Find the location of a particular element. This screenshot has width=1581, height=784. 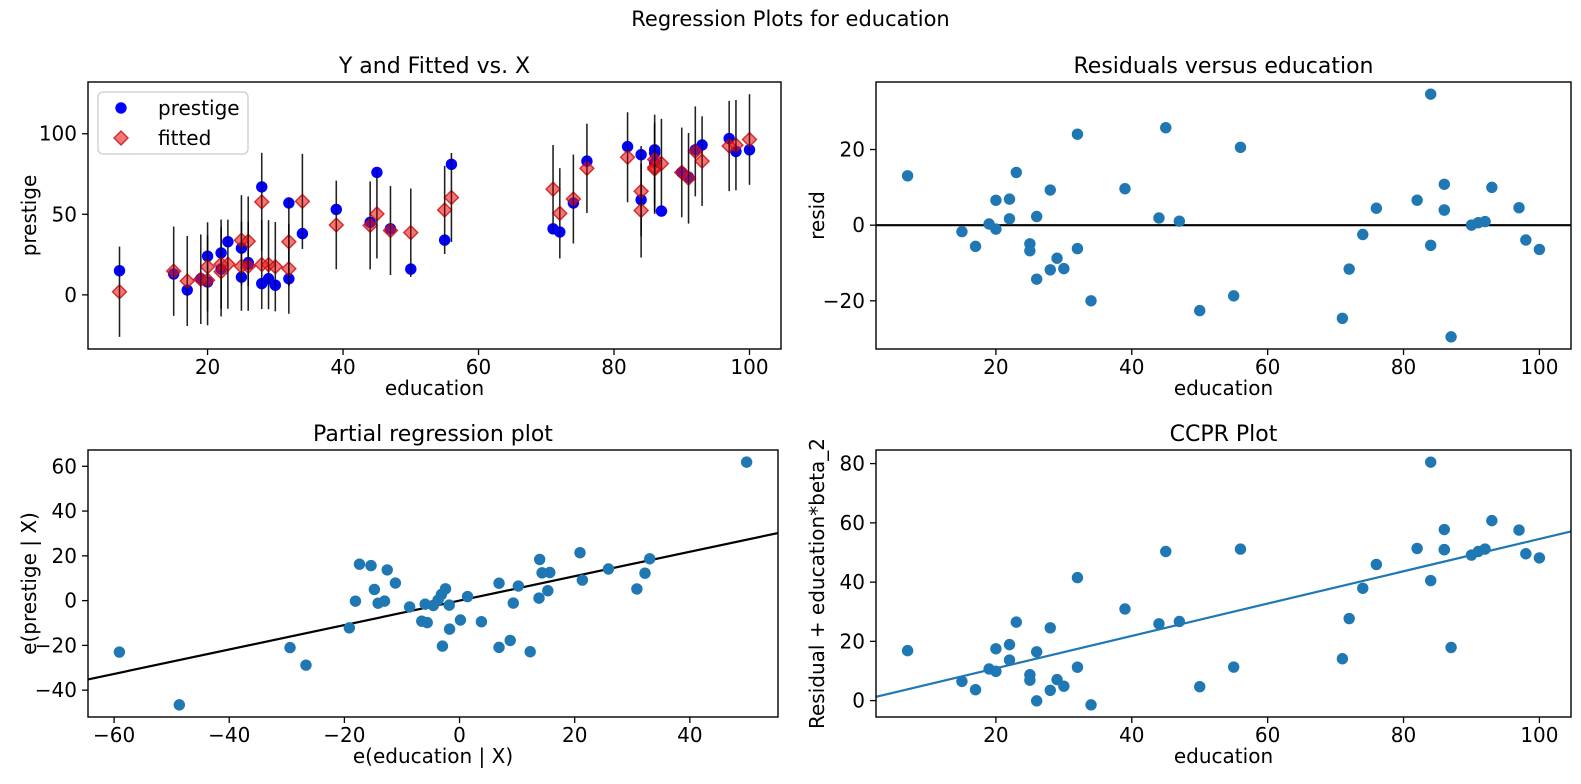

legend-label-fitted: fitted is located at coordinates (184, 138).